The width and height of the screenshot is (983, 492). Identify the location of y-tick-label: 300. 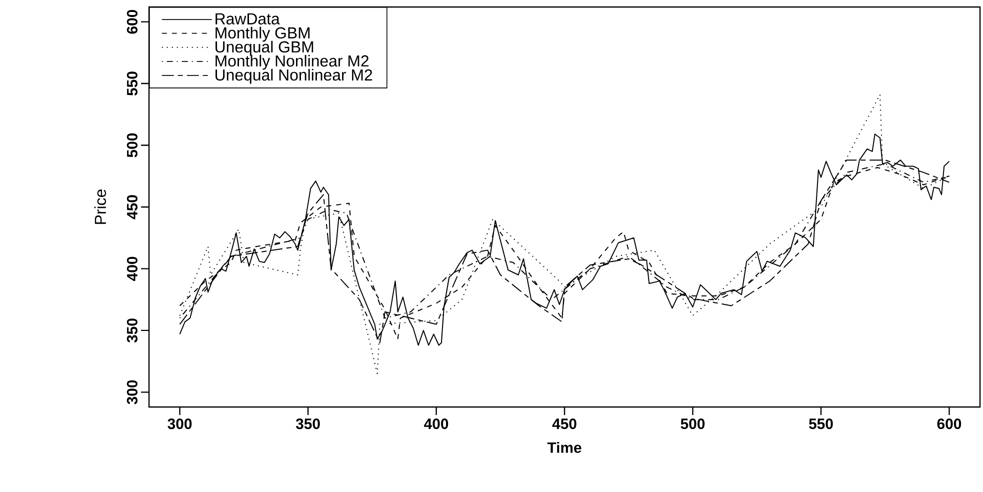
(132, 392).